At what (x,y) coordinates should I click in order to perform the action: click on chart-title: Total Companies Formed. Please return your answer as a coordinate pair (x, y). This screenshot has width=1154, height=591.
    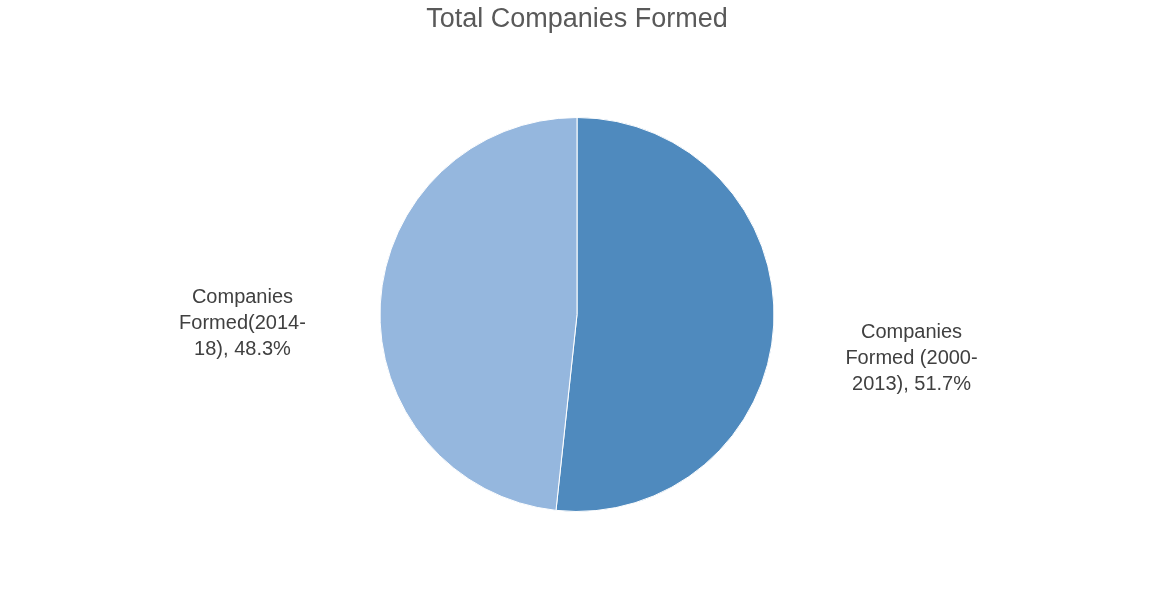
    Looking at the image, I should click on (577, 18).